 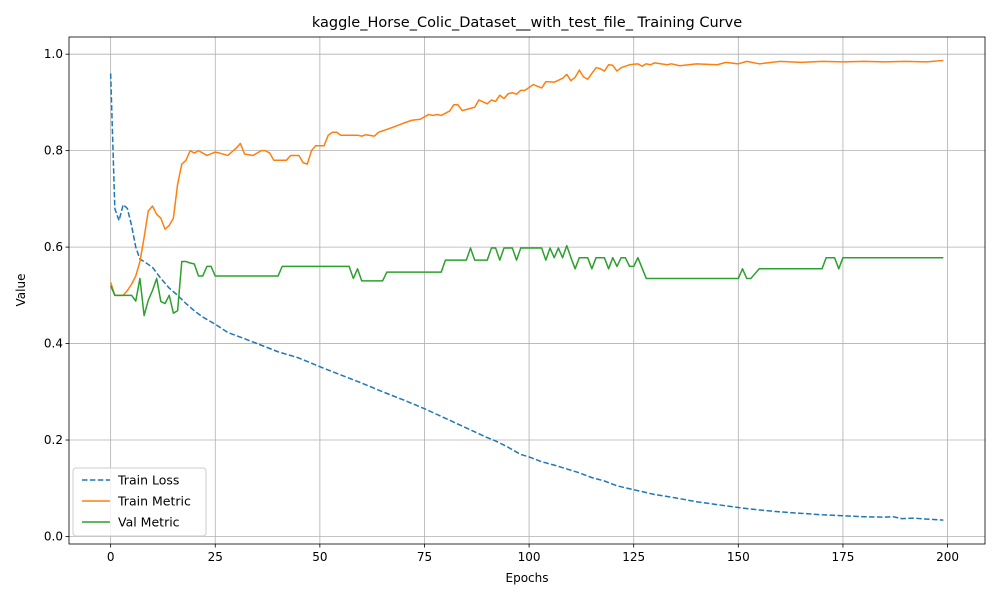 I want to click on legend-box, so click(x=139, y=502).